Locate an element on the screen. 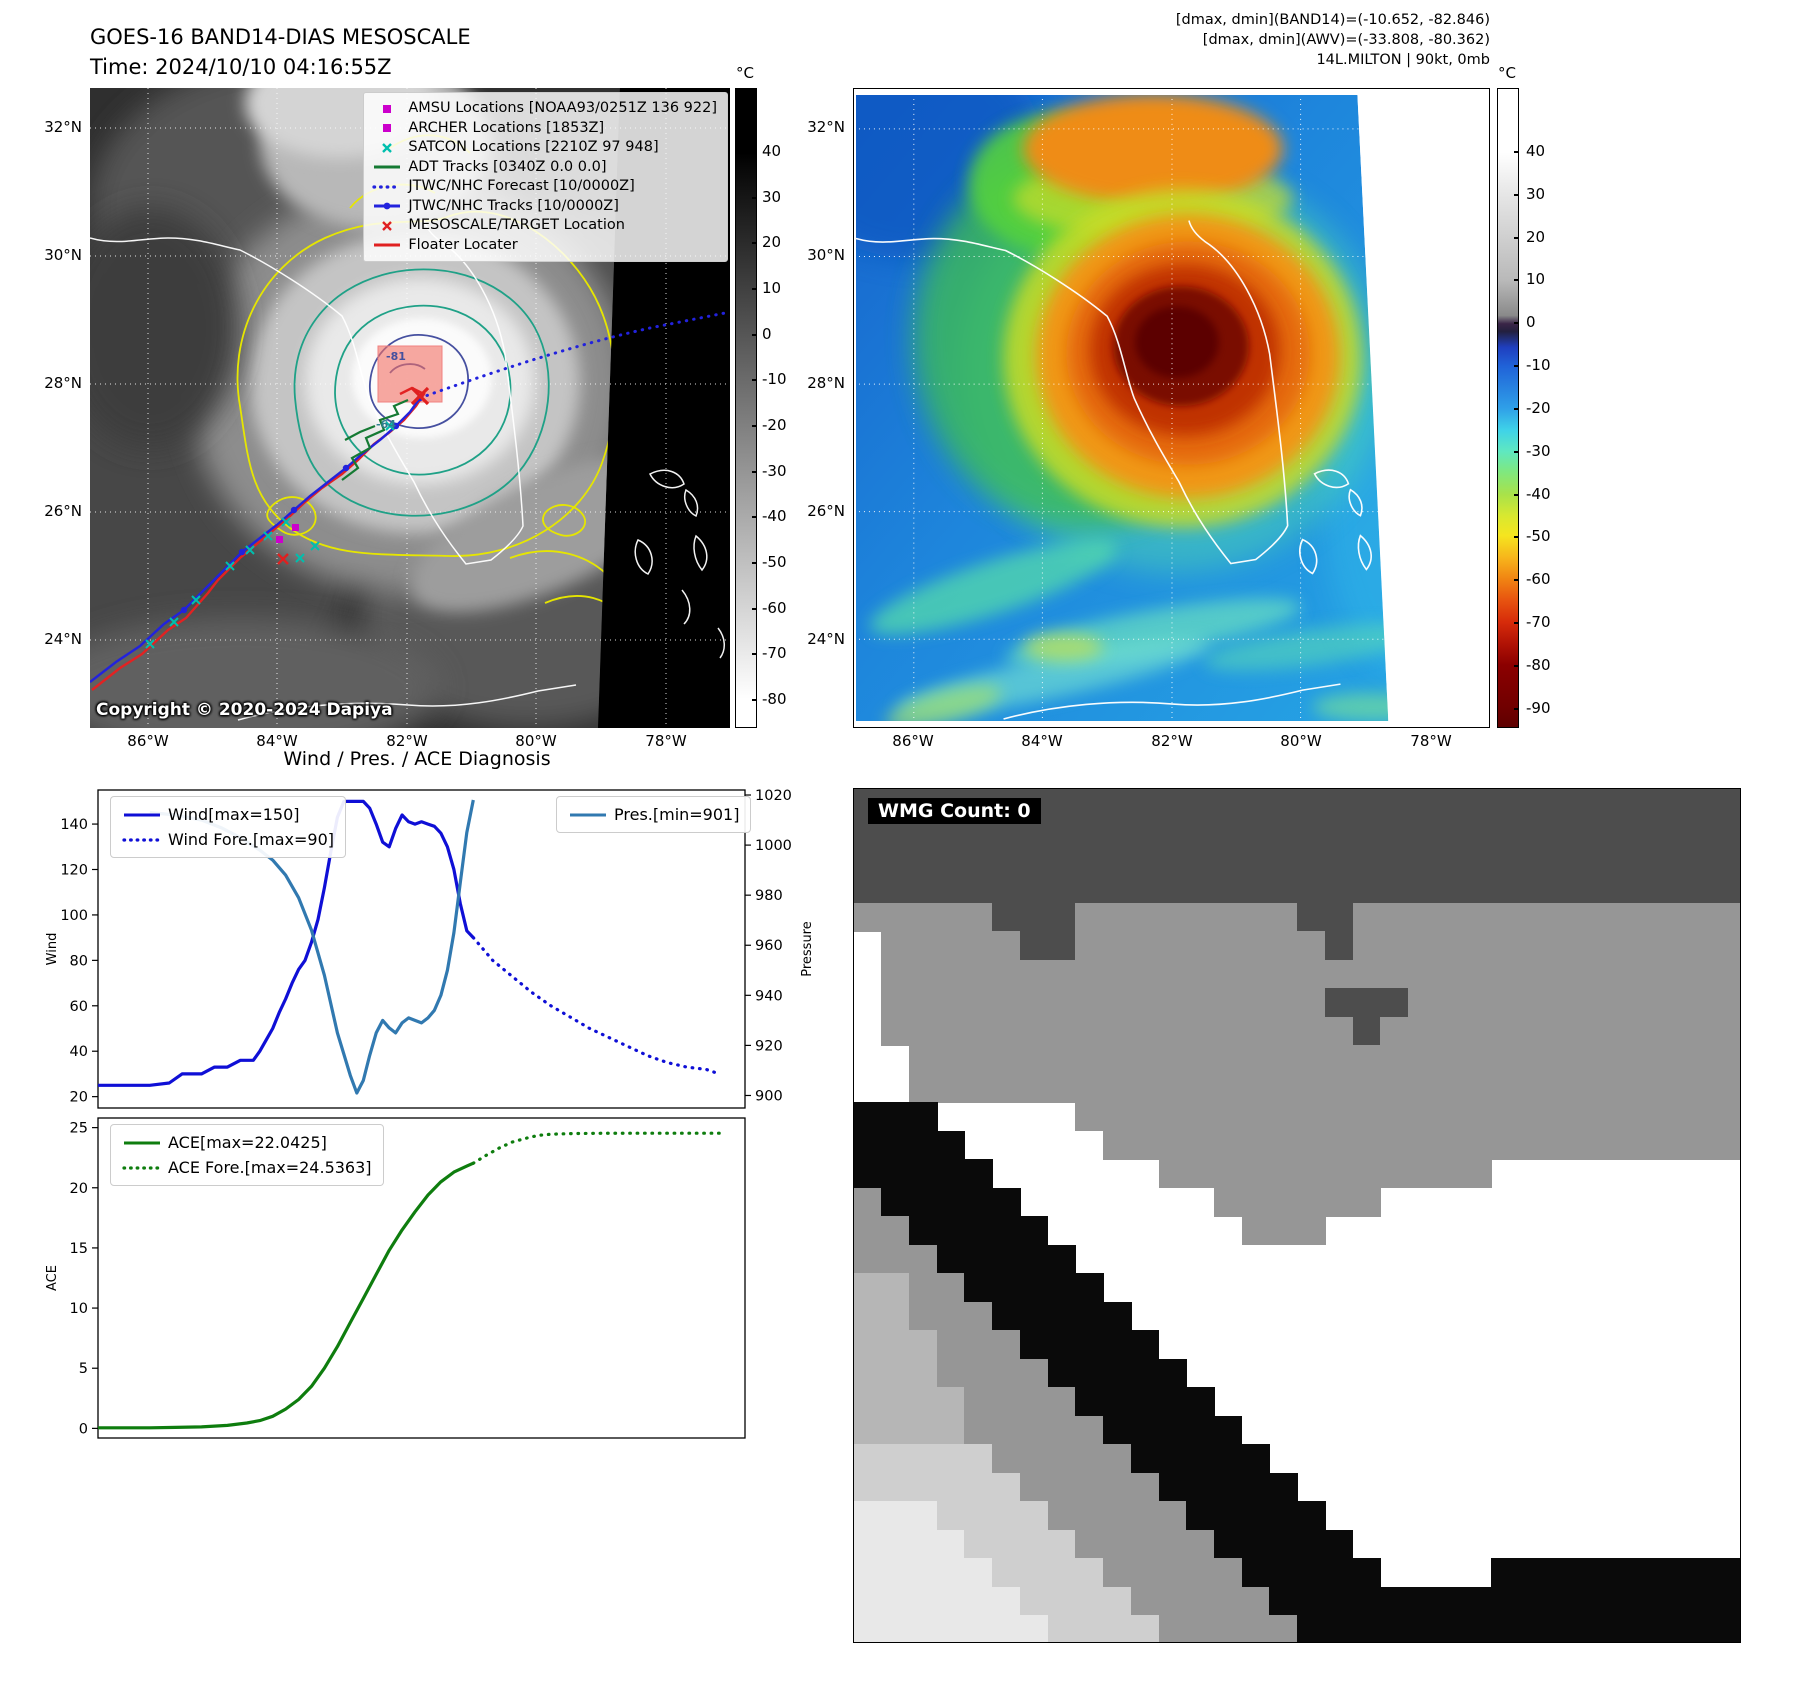  legend-item: SATCON Locations [2210Z 97 948] is located at coordinates (544, 148).